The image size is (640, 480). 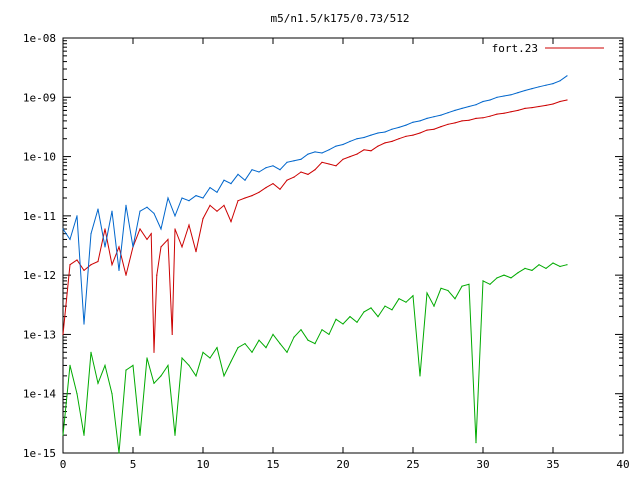 I want to click on y-tick-label: 1e-13, so click(x=39, y=334).